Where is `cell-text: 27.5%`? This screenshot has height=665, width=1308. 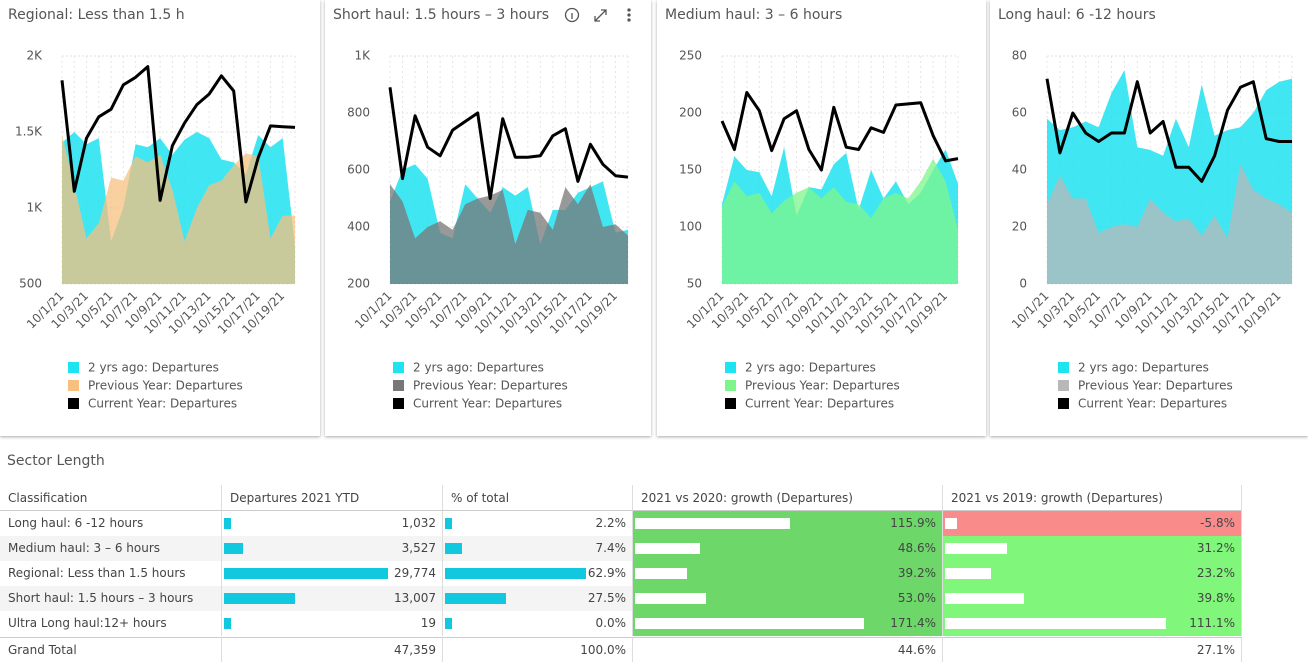
cell-text: 27.5% is located at coordinates (606, 598).